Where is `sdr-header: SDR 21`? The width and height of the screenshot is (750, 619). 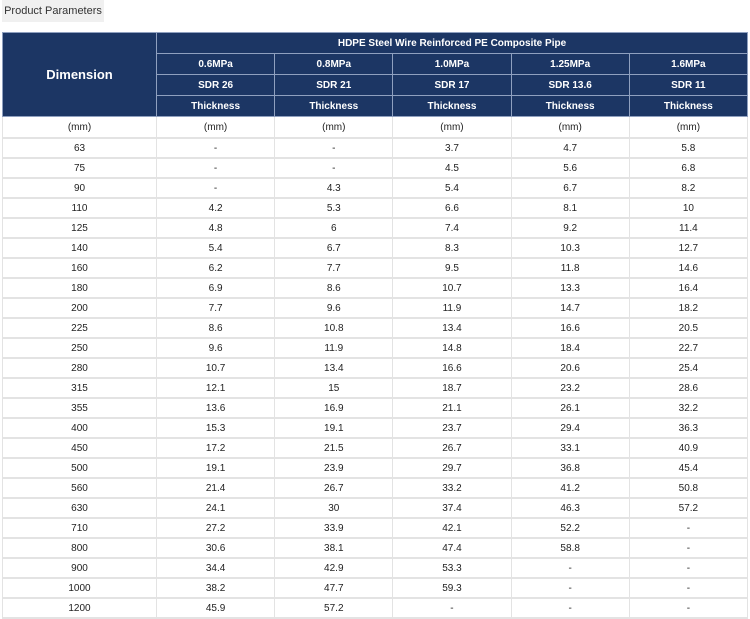 sdr-header: SDR 21 is located at coordinates (334, 85).